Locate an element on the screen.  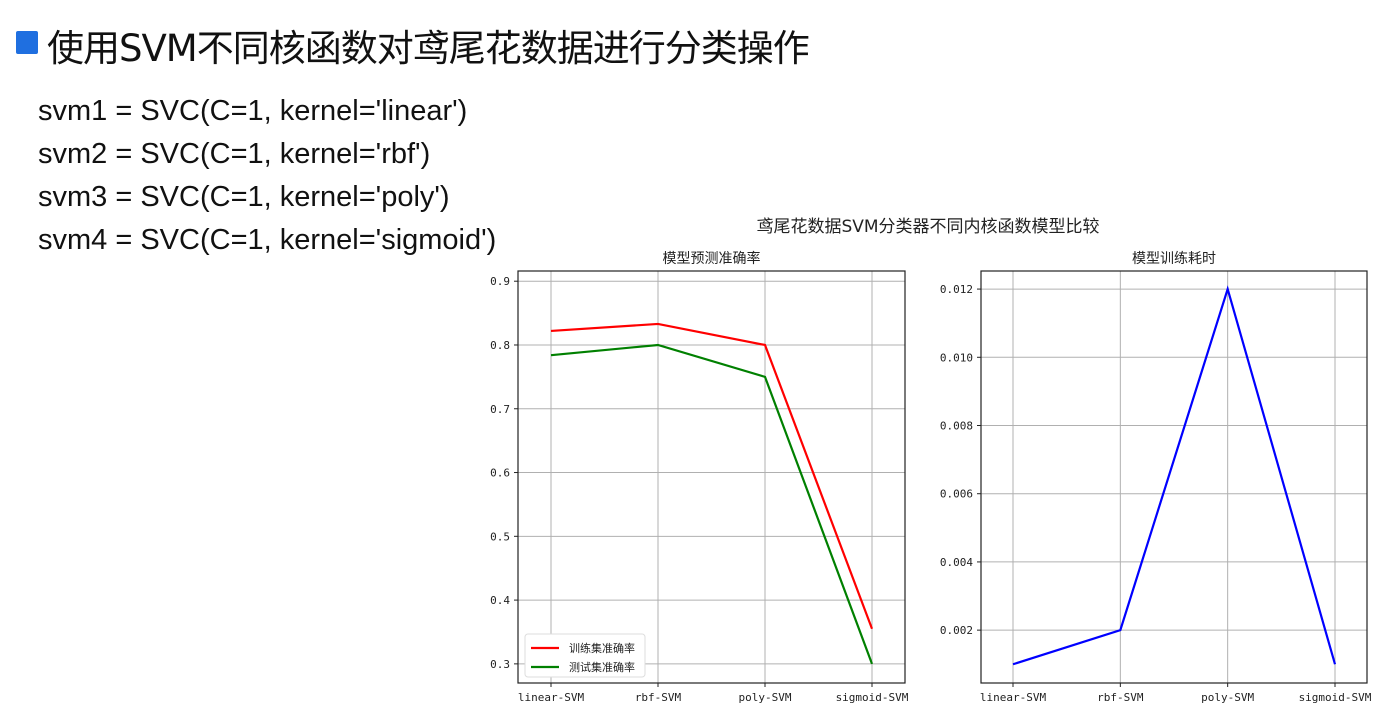
y-tick-label: 0.3 is located at coordinates (500, 664).